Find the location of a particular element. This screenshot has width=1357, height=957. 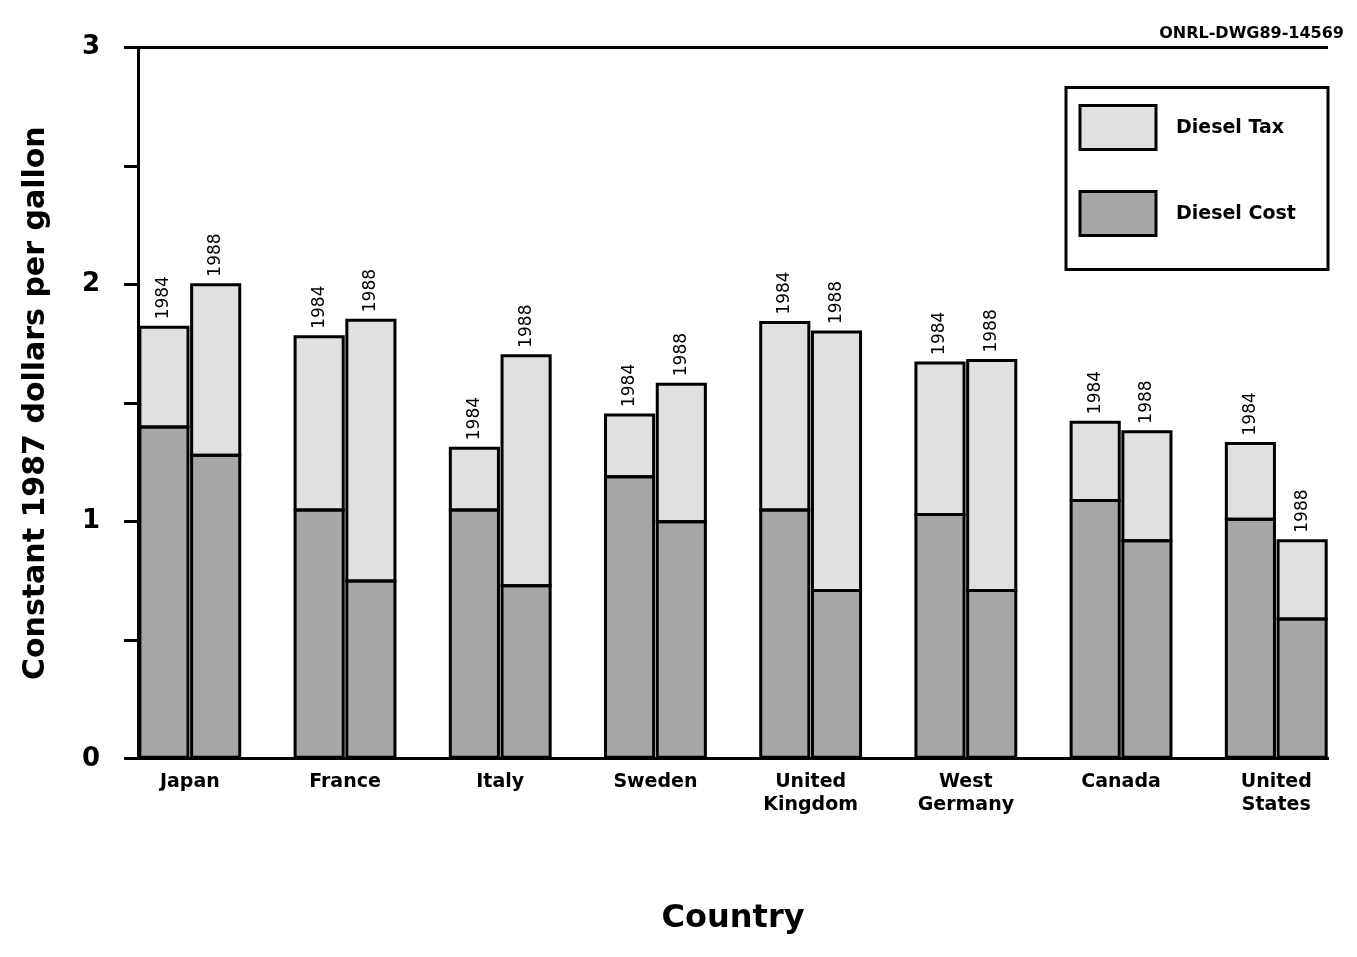

legend-label: Diesel Tax is located at coordinates (1230, 125).